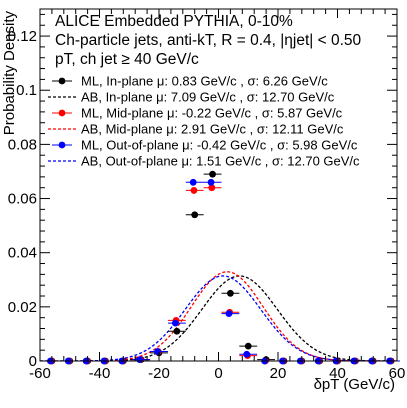 This screenshot has width=407, height=408. Describe the element at coordinates (397, 373) in the screenshot. I see `x-tick-label: 60` at that location.